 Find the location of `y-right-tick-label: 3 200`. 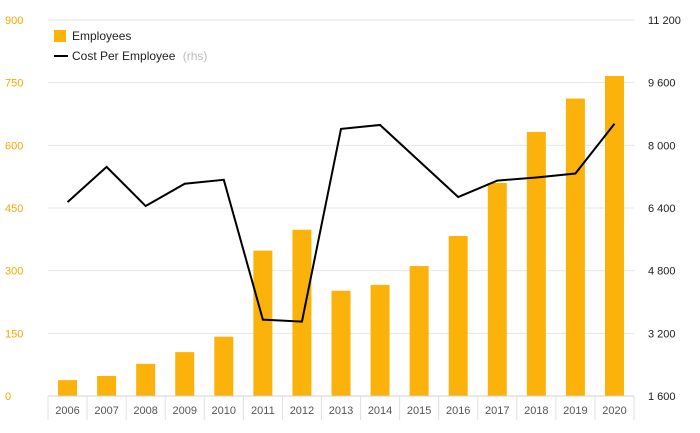

y-right-tick-label: 3 200 is located at coordinates (662, 334).